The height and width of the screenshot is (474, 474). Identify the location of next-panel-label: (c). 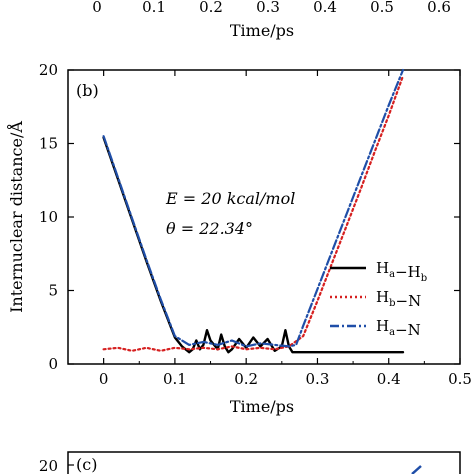
(86, 464).